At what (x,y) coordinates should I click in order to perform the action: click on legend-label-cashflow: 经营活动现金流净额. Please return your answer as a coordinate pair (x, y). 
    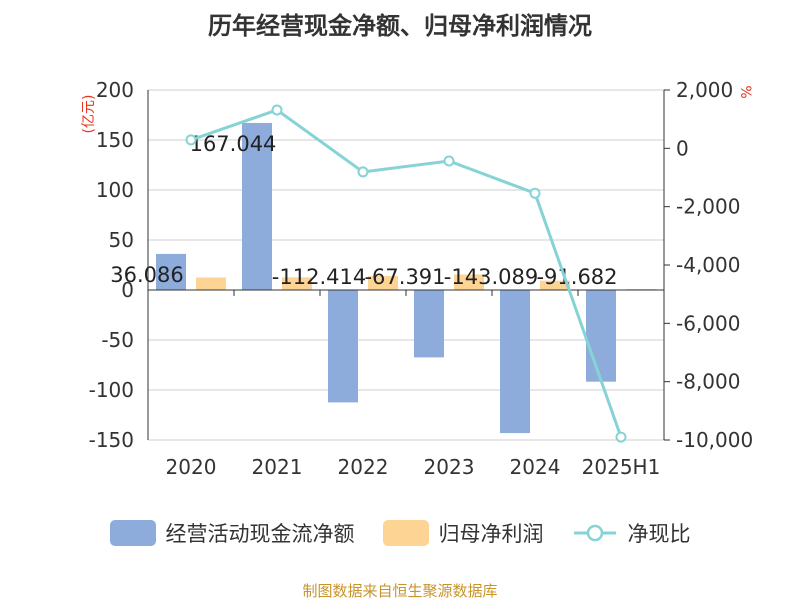
    Looking at the image, I should click on (260, 534).